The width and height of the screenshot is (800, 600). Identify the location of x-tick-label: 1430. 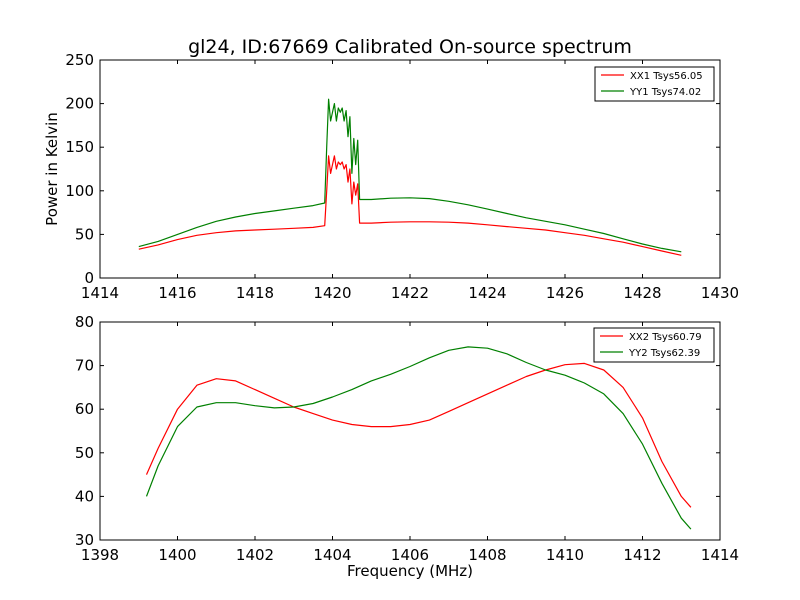
(720, 293).